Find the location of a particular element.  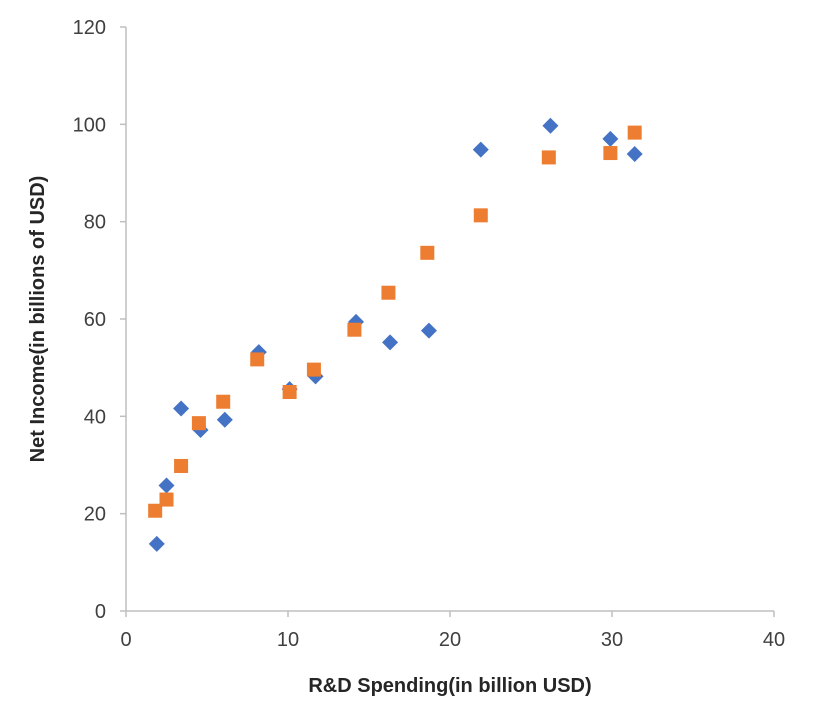

y-tick-label: 20 is located at coordinates (95, 515).